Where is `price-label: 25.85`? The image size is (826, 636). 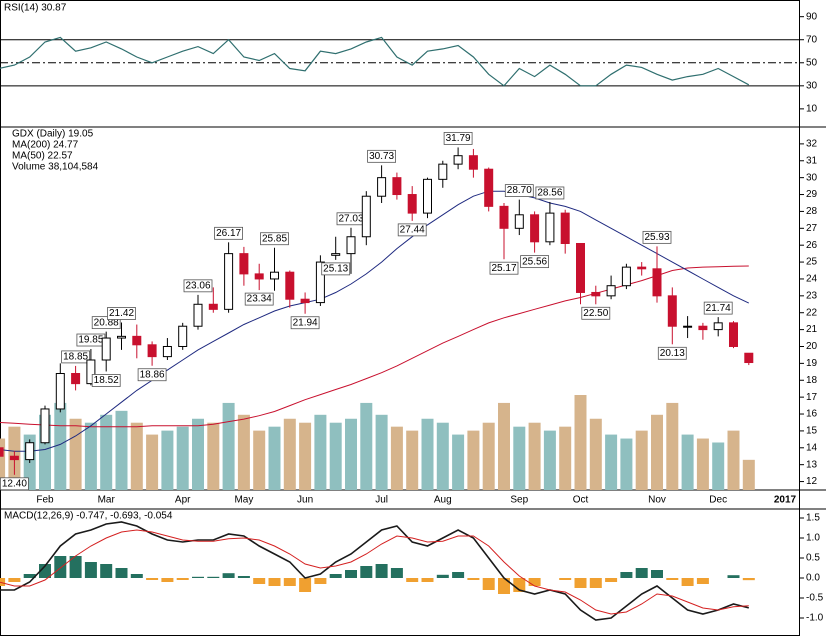 price-label: 25.85 is located at coordinates (274, 238).